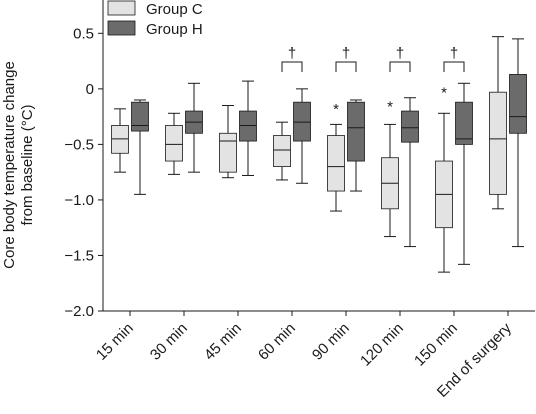 This screenshot has width=536, height=414. I want to click on legend: Group C Group H, so click(155, 19).